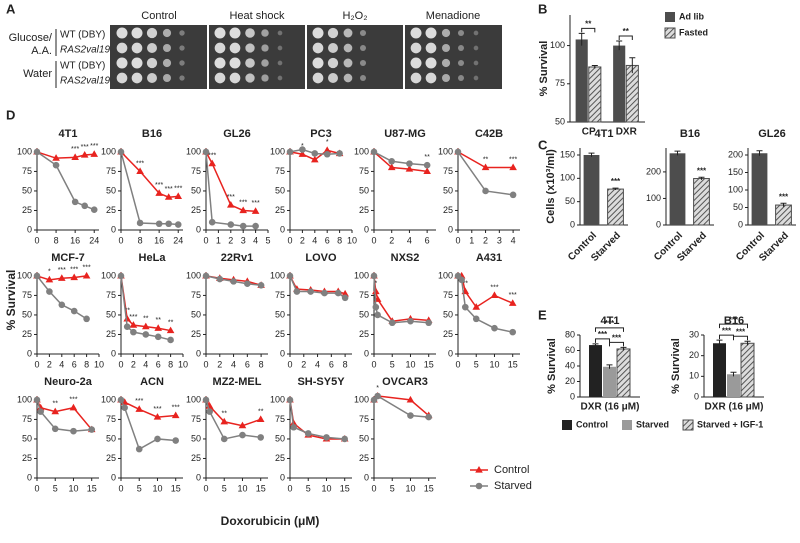 The image size is (800, 543). What do you see at coordinates (405, 134) in the screenshot?
I see `chart-title: U87-MG` at bounding box center [405, 134].